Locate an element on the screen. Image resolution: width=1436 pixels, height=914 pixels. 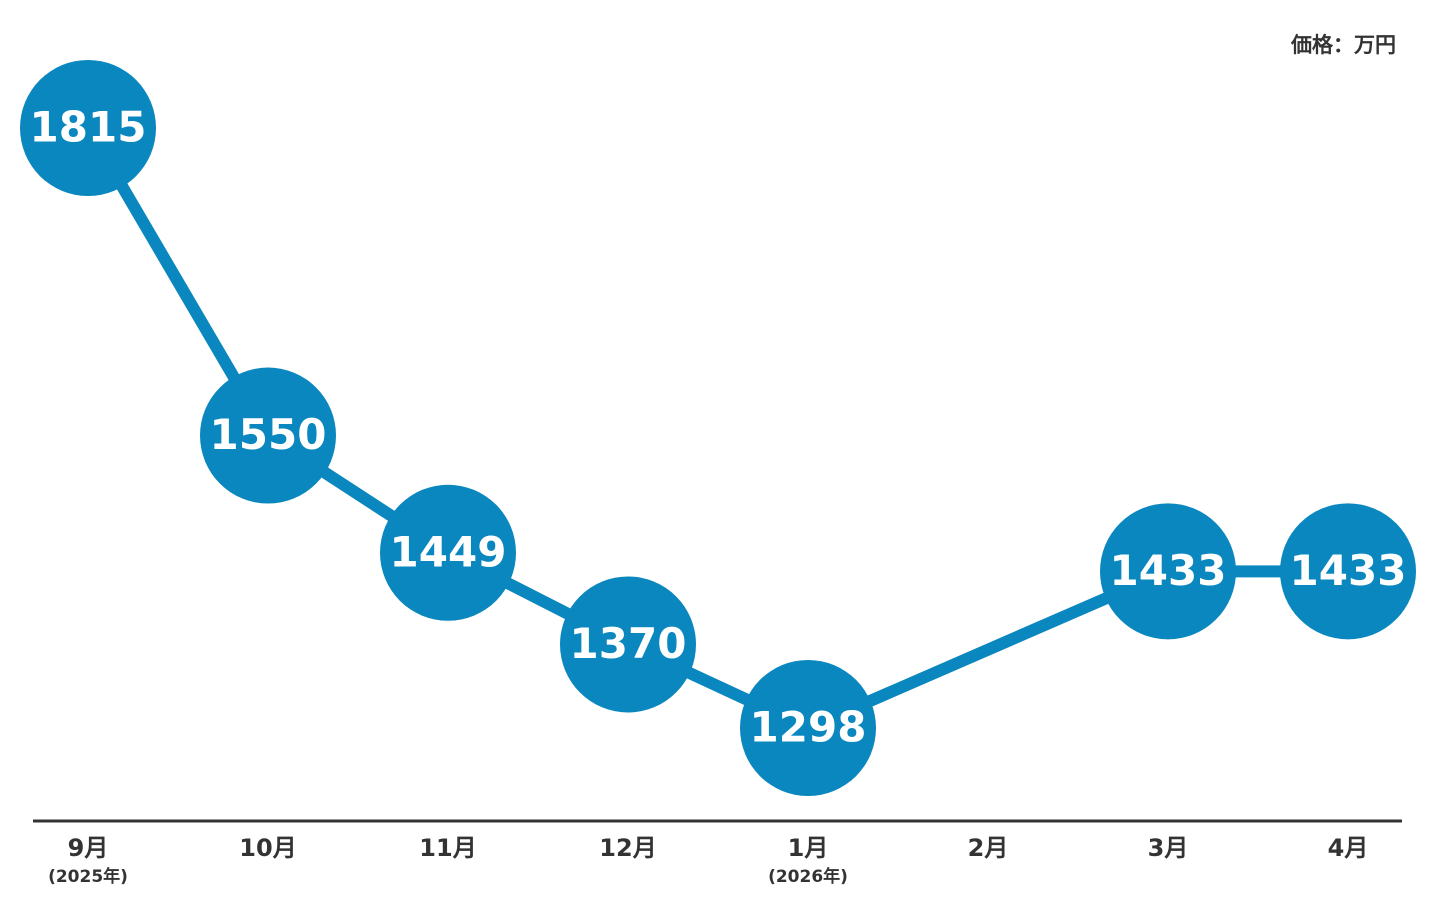
value-label: 1449 is located at coordinates (448, 551).